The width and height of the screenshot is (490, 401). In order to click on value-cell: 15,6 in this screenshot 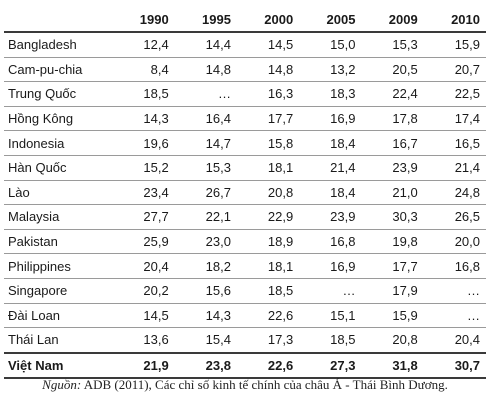, I will do `click(218, 291)`.